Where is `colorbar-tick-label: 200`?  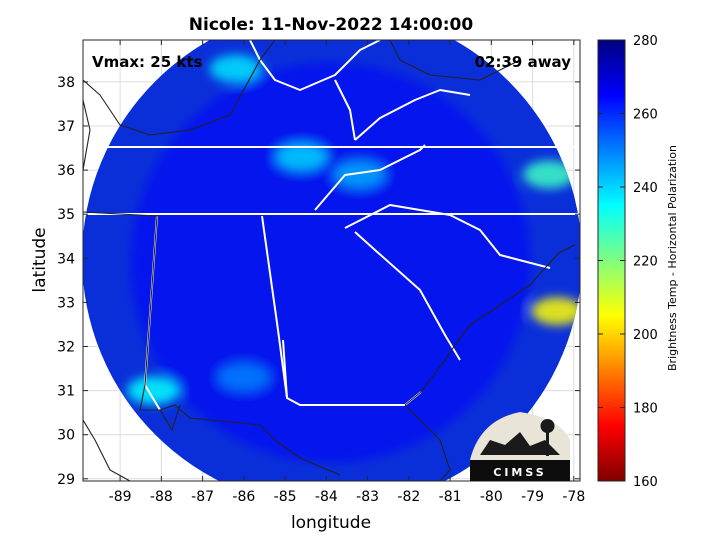 colorbar-tick-label: 200 is located at coordinates (645, 335).